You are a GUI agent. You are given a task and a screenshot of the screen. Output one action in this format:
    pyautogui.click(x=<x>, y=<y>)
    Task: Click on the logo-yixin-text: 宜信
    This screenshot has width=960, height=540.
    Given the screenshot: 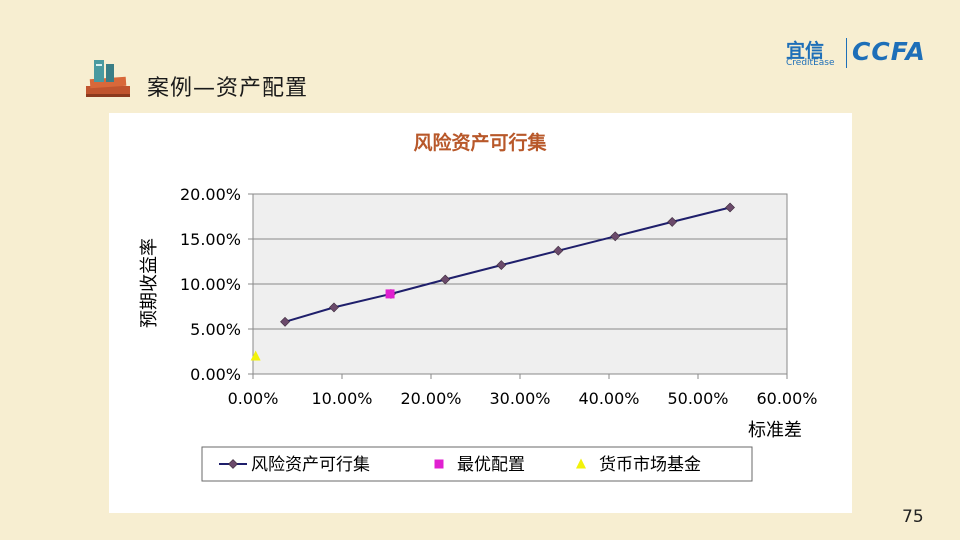 What is the action you would take?
    pyautogui.click(x=805, y=51)
    